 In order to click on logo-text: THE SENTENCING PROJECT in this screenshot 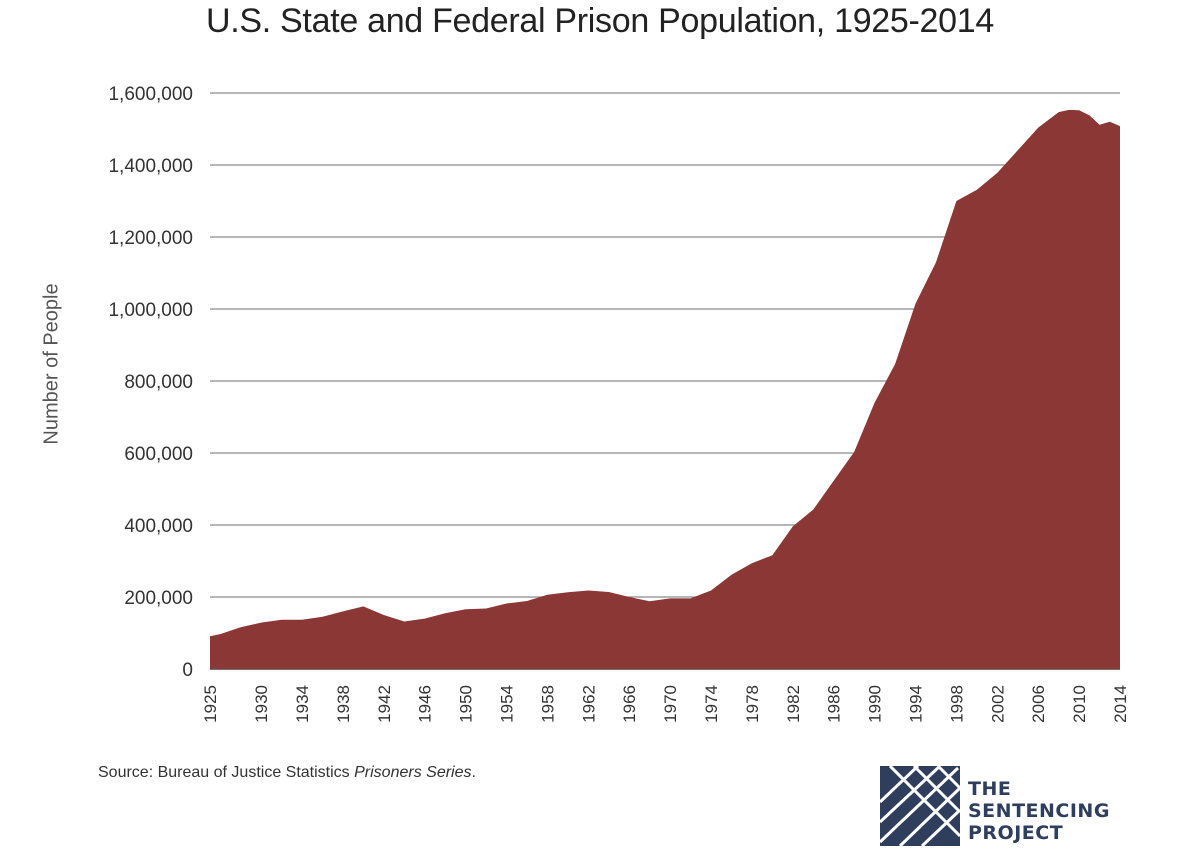, I will do `click(1039, 811)`.